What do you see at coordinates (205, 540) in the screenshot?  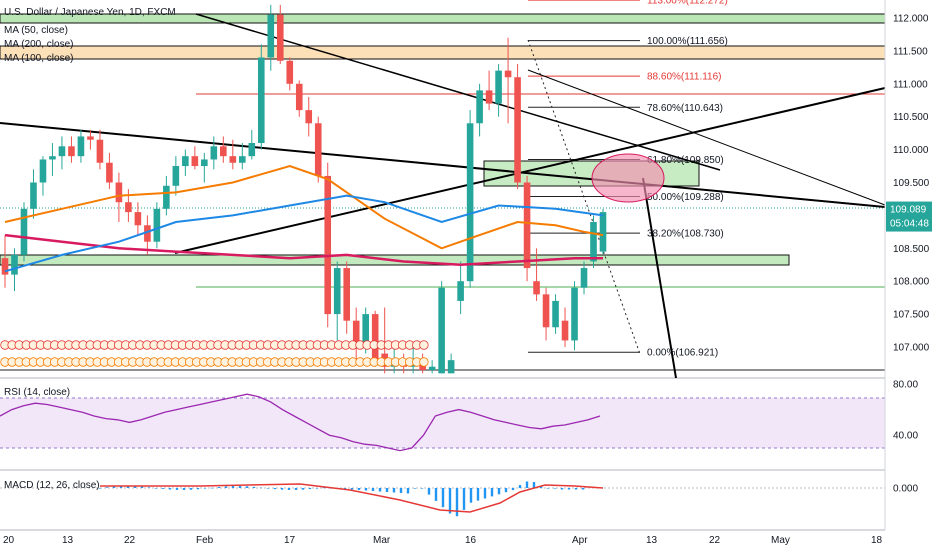 I see `time-tick-label: Feb` at bounding box center [205, 540].